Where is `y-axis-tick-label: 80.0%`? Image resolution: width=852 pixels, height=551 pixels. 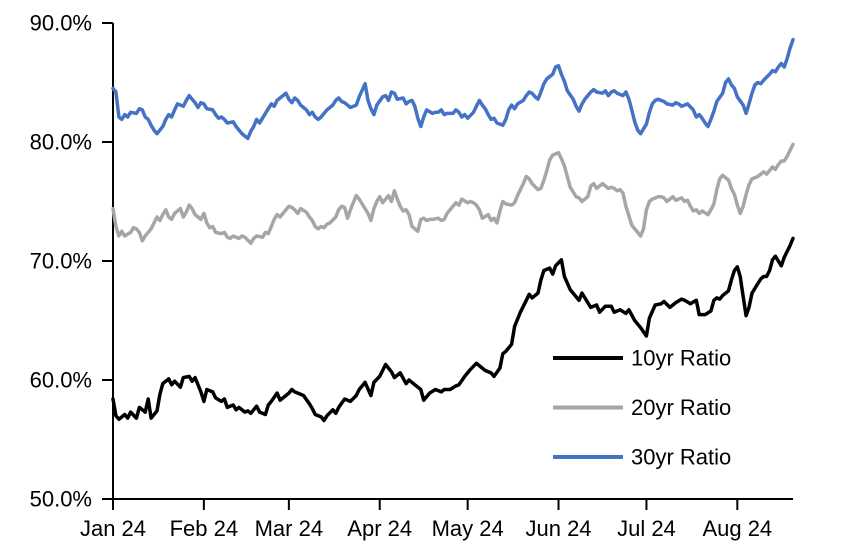 y-axis-tick-label: 80.0% is located at coordinates (61, 142).